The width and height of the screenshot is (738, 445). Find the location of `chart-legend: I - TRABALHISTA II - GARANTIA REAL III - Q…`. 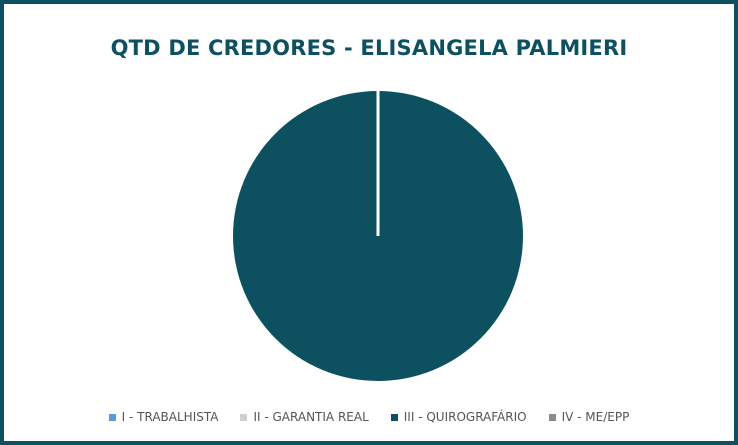

chart-legend: I - TRABALHISTA II - GARANTIA REAL III - Q… is located at coordinates (369, 417).